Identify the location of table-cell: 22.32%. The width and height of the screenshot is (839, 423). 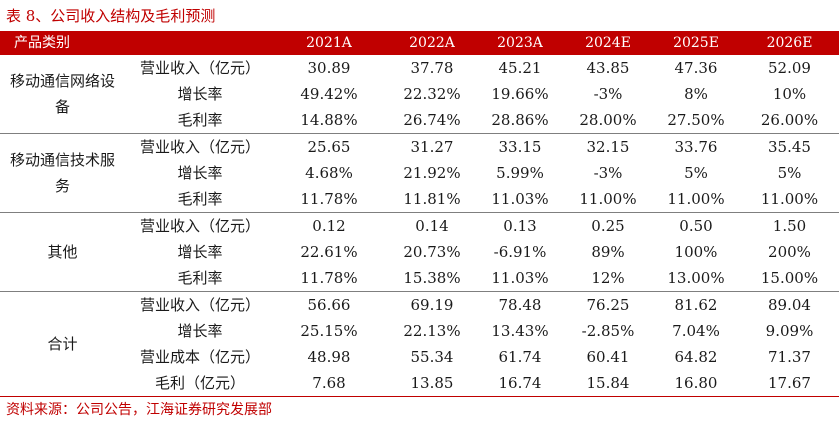
(432, 94).